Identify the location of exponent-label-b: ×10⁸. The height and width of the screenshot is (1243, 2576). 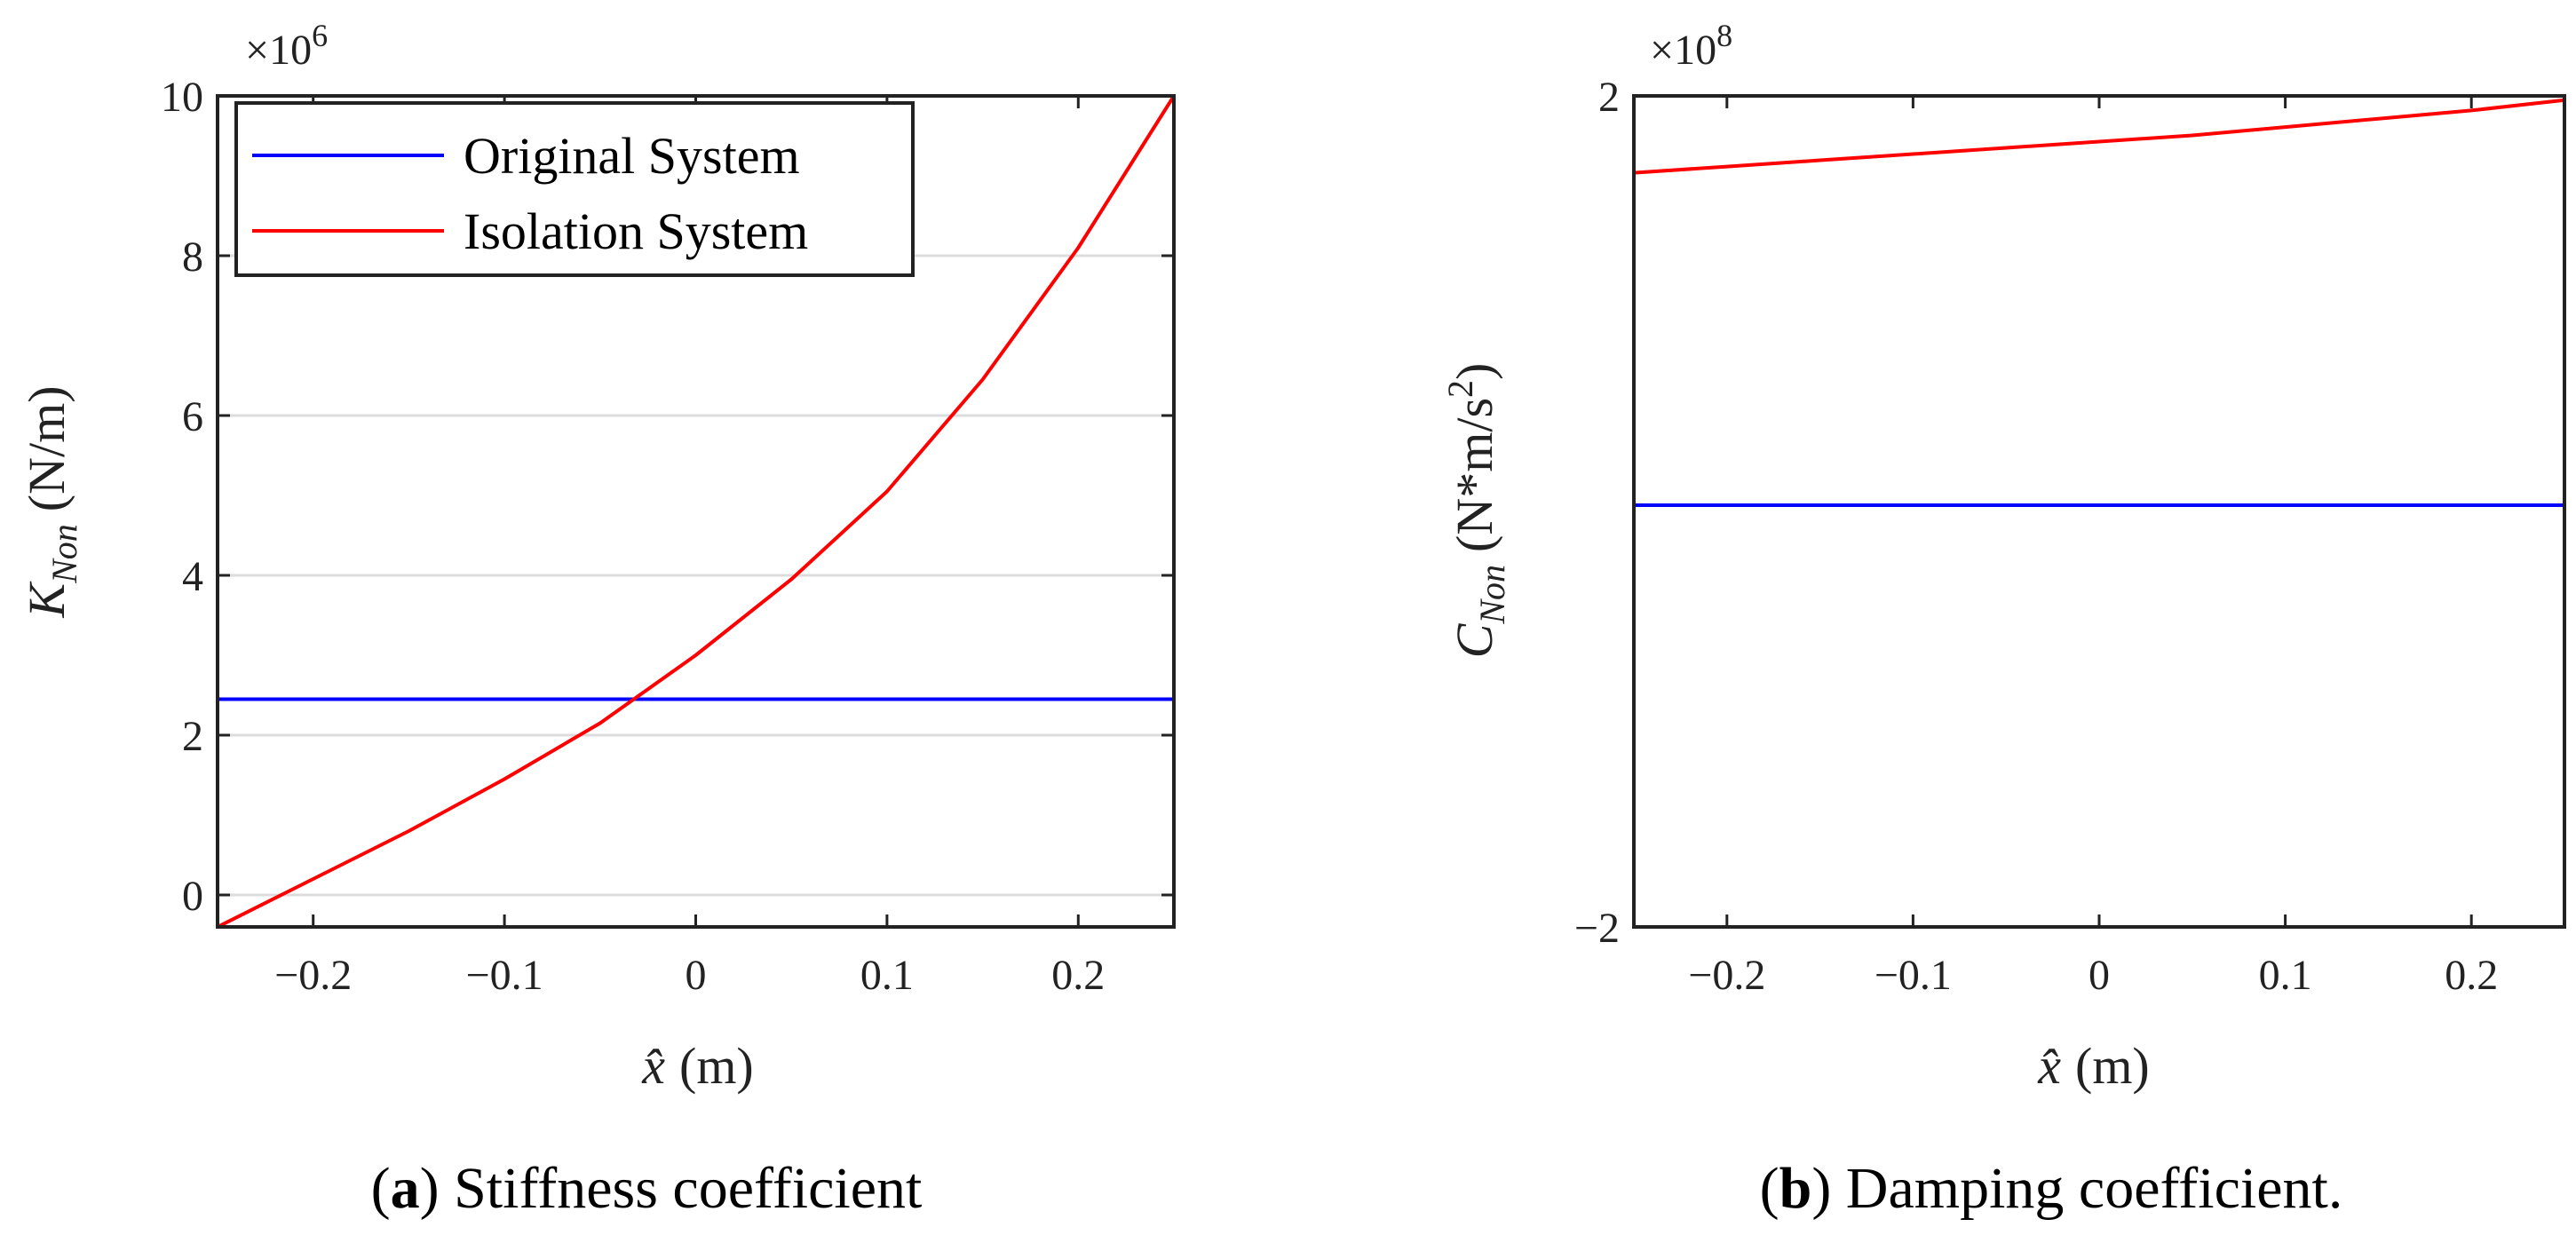
(1691, 46).